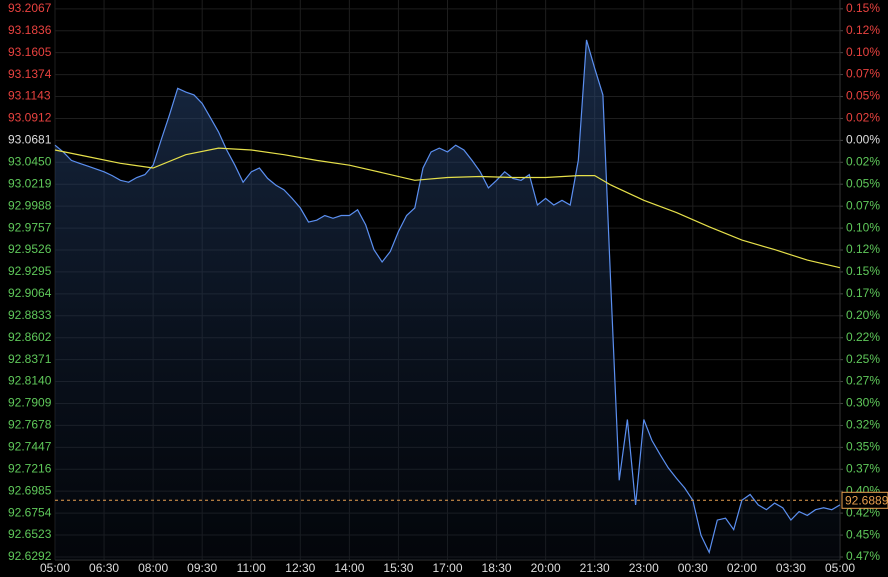 This screenshot has height=577, width=888. What do you see at coordinates (863, 337) in the screenshot?
I see `y2-tick-label: 0.22%` at bounding box center [863, 337].